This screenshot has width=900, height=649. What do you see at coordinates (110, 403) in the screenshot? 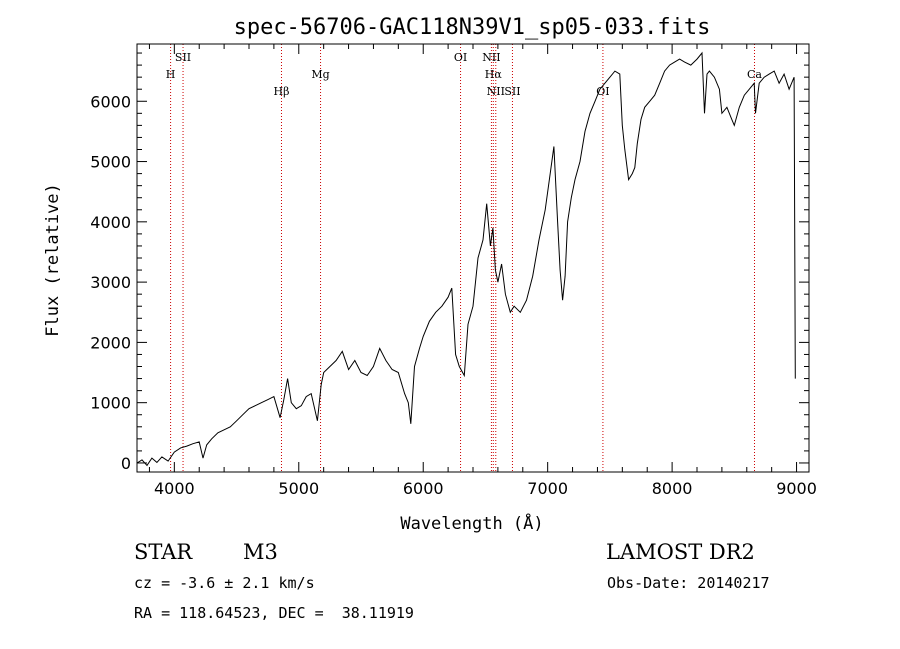
I see `y-tick-label: 1000` at bounding box center [110, 403].